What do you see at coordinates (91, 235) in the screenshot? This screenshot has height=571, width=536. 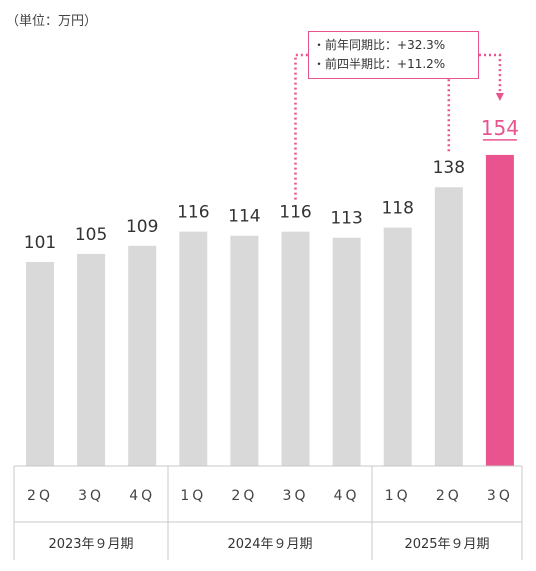 I see `bar-value-label: 105` at bounding box center [91, 235].